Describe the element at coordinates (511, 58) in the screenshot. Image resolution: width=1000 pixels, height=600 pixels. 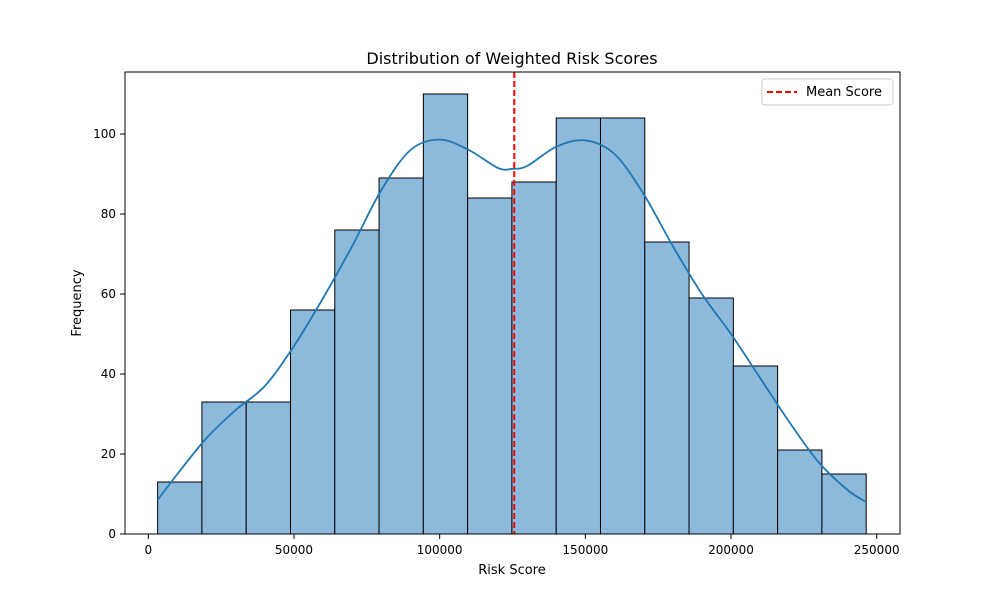
I see `chart-title: Distribution of Weighted Risk Scores` at that location.